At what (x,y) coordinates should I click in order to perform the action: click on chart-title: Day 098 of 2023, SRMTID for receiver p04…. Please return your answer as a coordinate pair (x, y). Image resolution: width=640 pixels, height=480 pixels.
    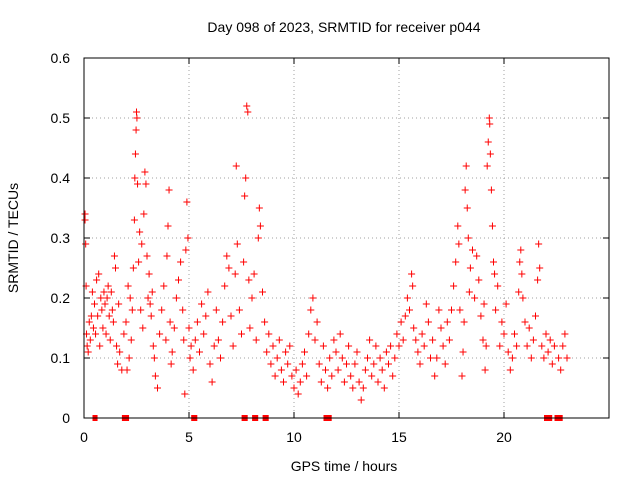
    Looking at the image, I should click on (343, 27).